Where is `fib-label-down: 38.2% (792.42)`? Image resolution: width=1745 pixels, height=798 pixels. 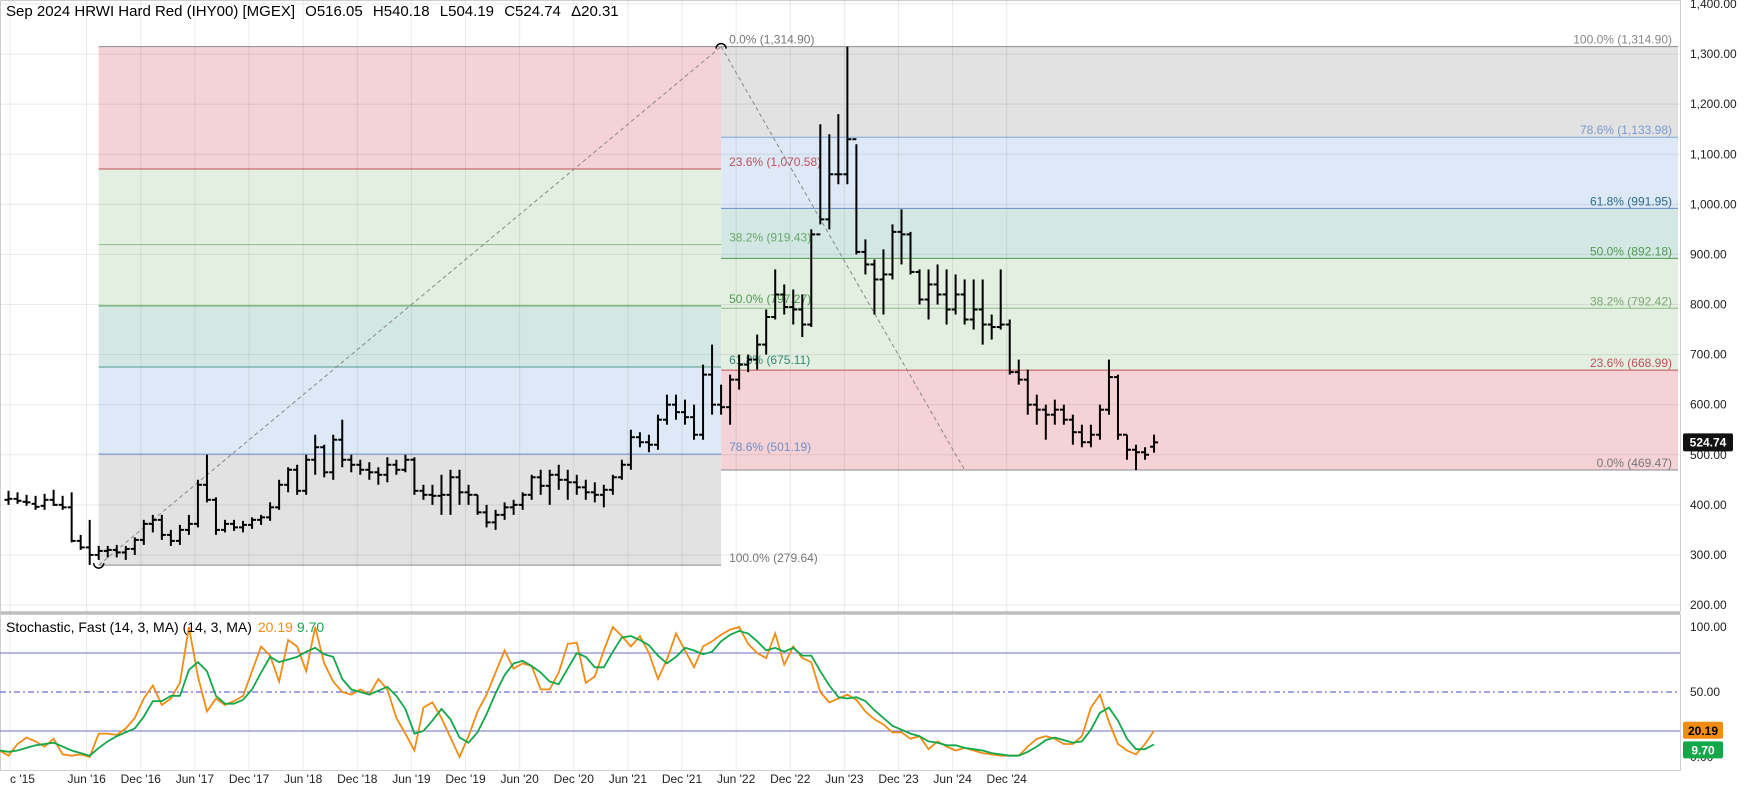
fib-label-down: 38.2% (792.42) is located at coordinates (1631, 301).